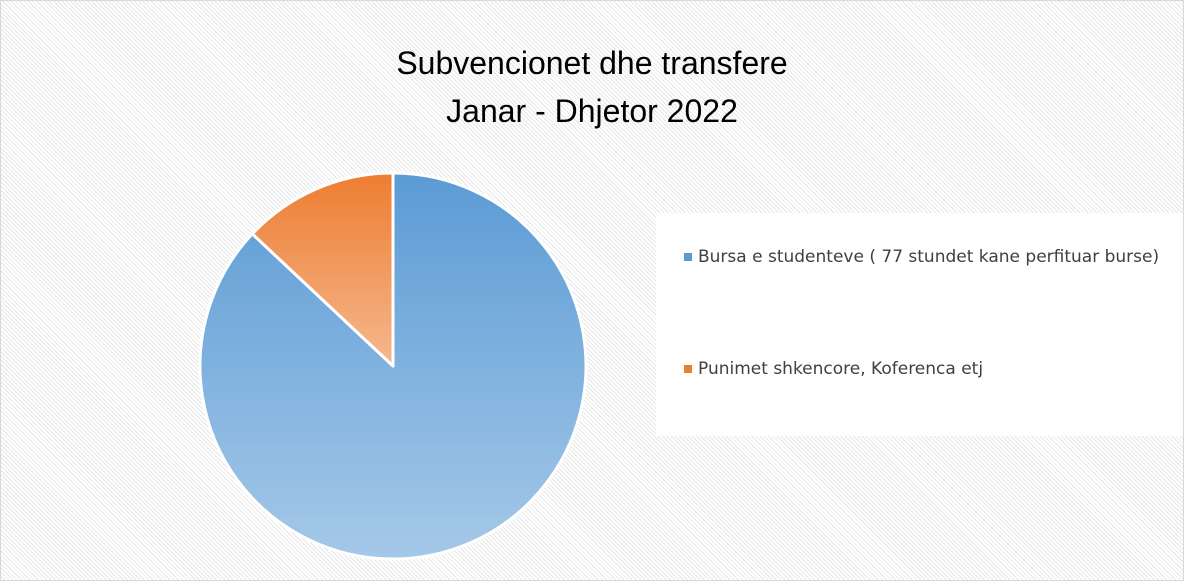  Describe the element at coordinates (322, 269) in the screenshot. I see `pie-slice` at that location.